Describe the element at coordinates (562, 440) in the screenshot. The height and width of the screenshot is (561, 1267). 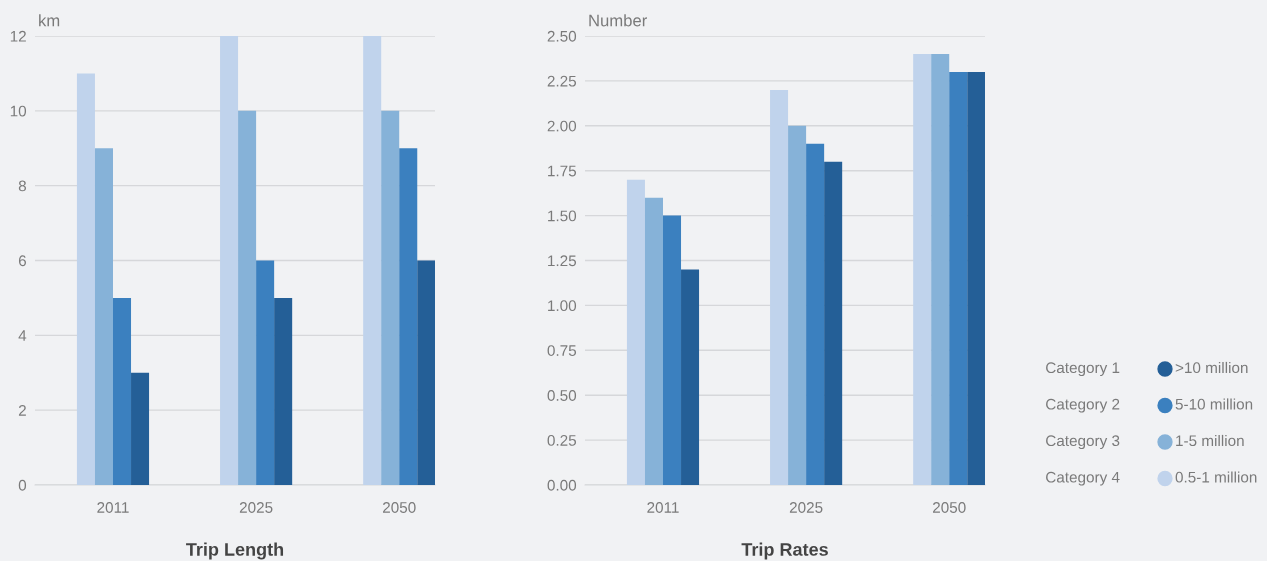
I see `y-tick-label: 0.25` at that location.